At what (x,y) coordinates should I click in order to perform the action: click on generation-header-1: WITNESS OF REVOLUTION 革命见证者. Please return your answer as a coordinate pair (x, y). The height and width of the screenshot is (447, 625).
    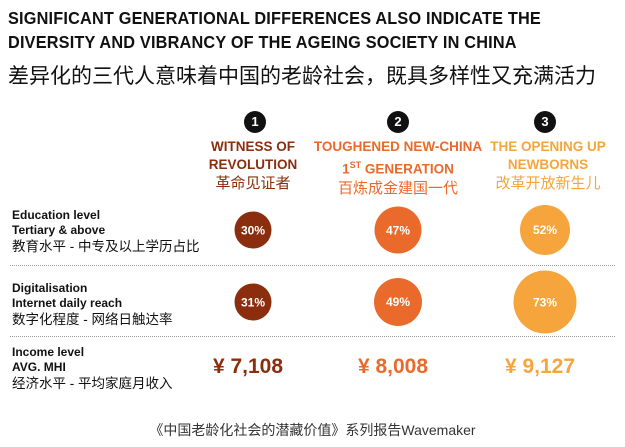
    Looking at the image, I should click on (253, 165).